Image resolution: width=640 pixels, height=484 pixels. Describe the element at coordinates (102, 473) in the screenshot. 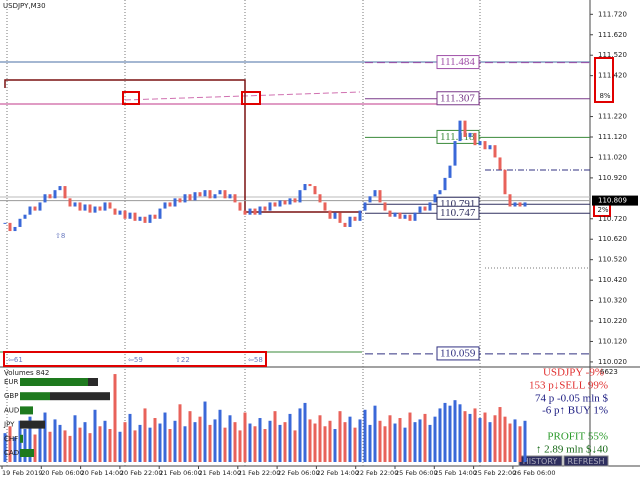

I see `x-tick-label: 20 Feb 14:00` at that location.